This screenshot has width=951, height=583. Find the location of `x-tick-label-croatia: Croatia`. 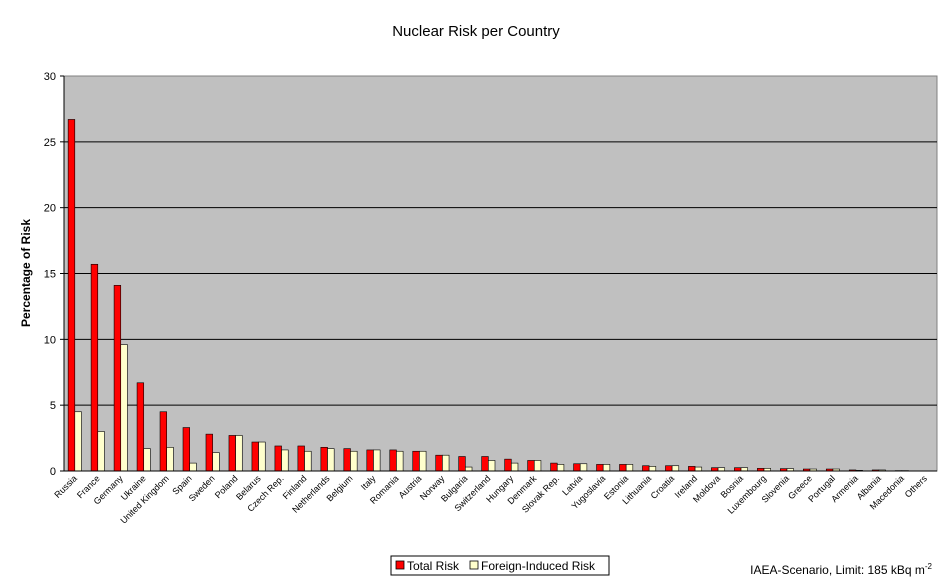

x-tick-label-croatia: Croatia is located at coordinates (663, 487).